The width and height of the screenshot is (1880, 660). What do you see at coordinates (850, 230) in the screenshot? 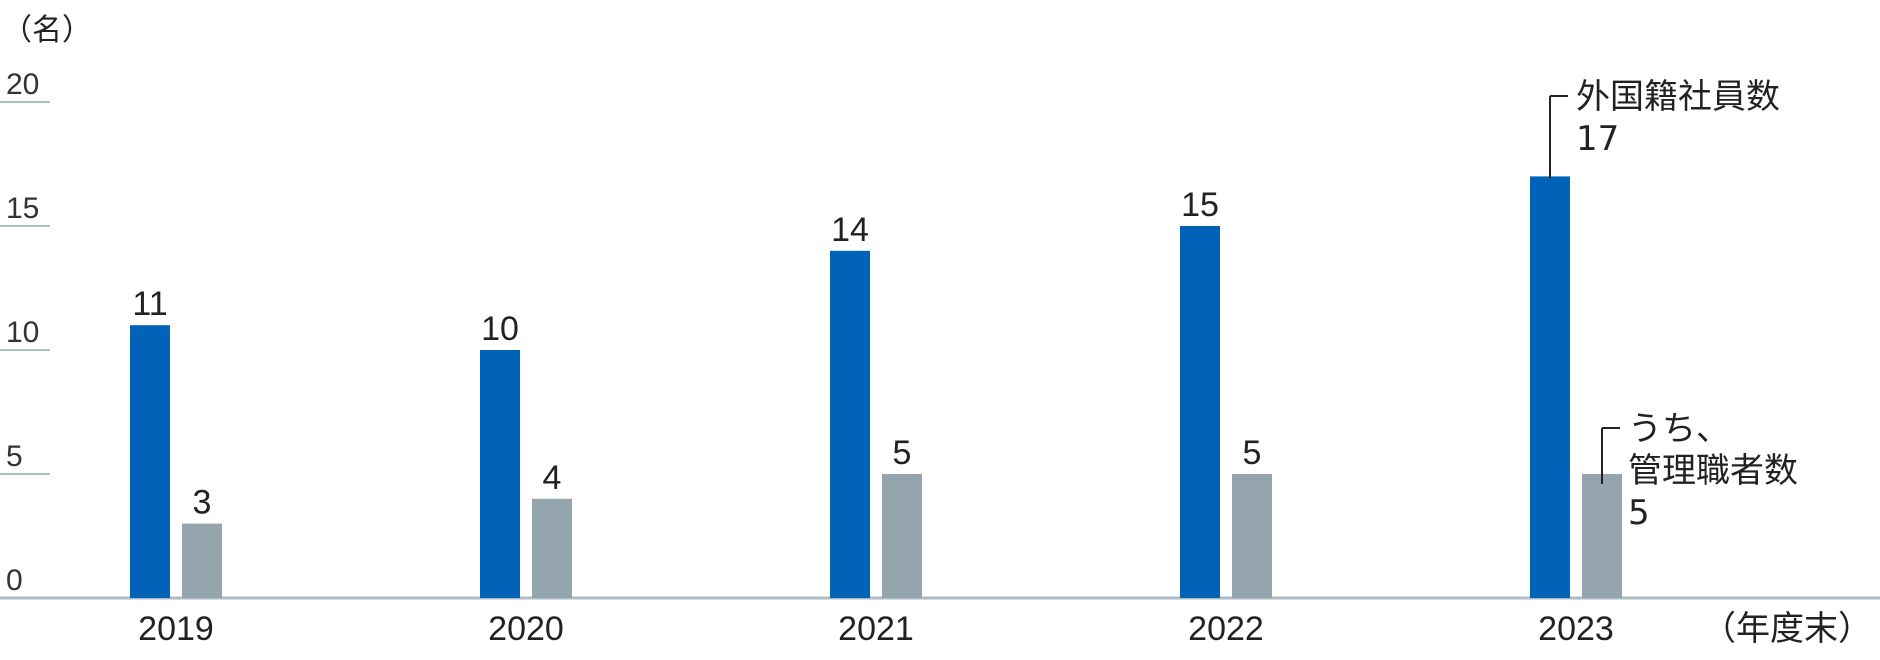
I see `data-label: 14` at bounding box center [850, 230].